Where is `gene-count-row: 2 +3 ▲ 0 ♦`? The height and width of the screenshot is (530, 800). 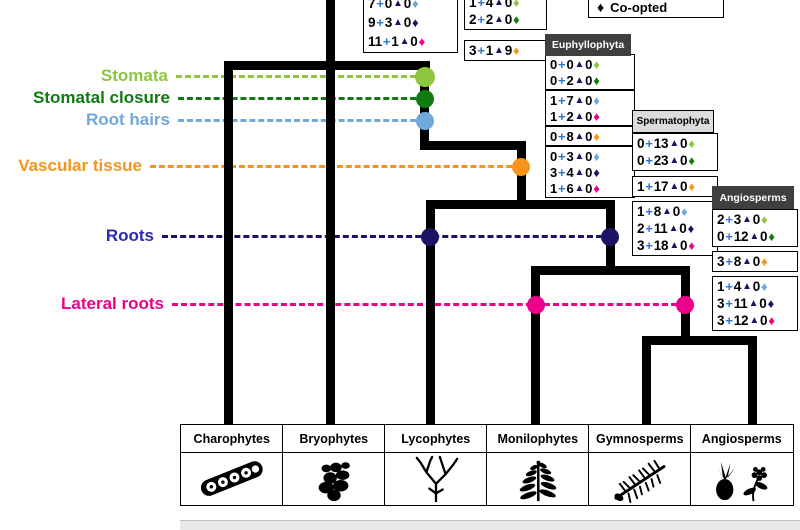 gene-count-row: 2 +3 ▲ 0 ♦ is located at coordinates (755, 219).